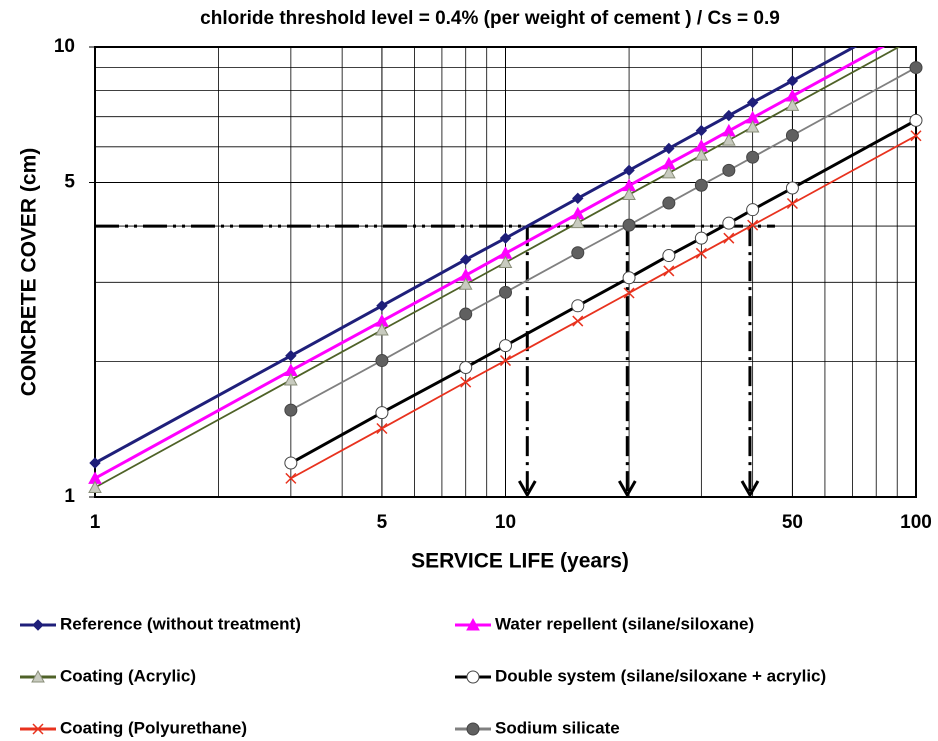 This screenshot has width=938, height=741. What do you see at coordinates (180, 623) in the screenshot?
I see `legend-label: Reference (without treatment)` at bounding box center [180, 623].